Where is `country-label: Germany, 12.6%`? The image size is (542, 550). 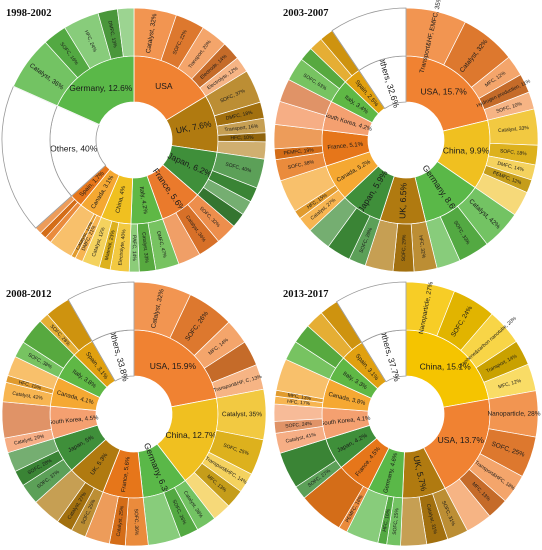 country-label: Germany, 12.6% is located at coordinates (101, 88).